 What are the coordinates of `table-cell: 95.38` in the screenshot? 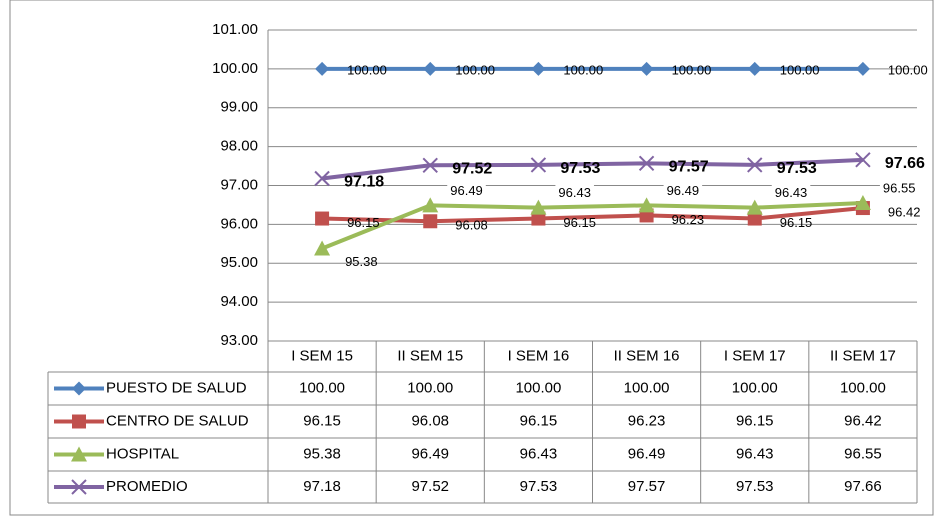 It's located at (322, 453).